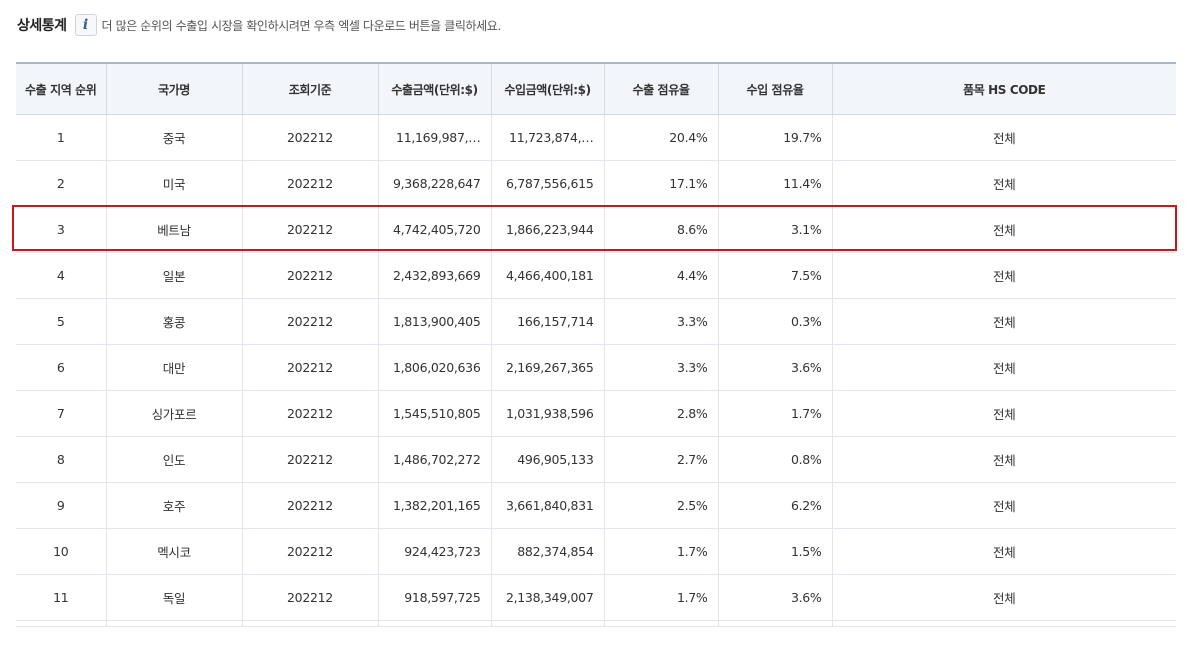 This screenshot has width=1191, height=656. I want to click on rank-cell: 2, so click(61, 183).